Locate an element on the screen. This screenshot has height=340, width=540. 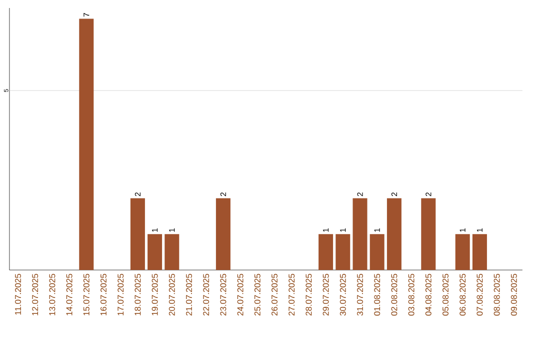
x-tick-label: 19.07.2025 is located at coordinates (155, 295).